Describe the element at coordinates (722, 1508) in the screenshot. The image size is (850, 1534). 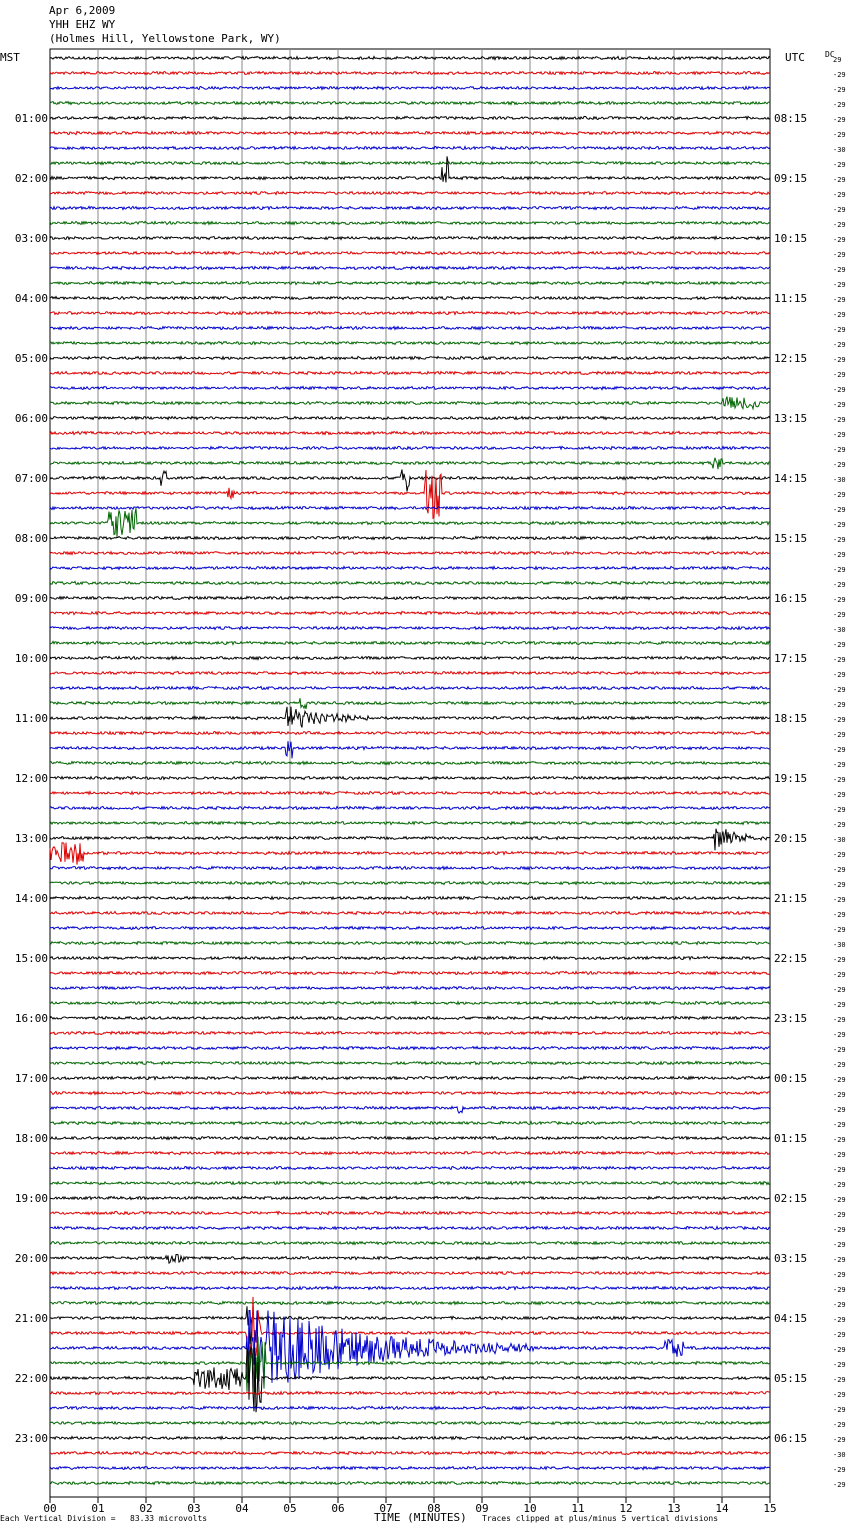
I see `x-tick-label: 14` at that location.